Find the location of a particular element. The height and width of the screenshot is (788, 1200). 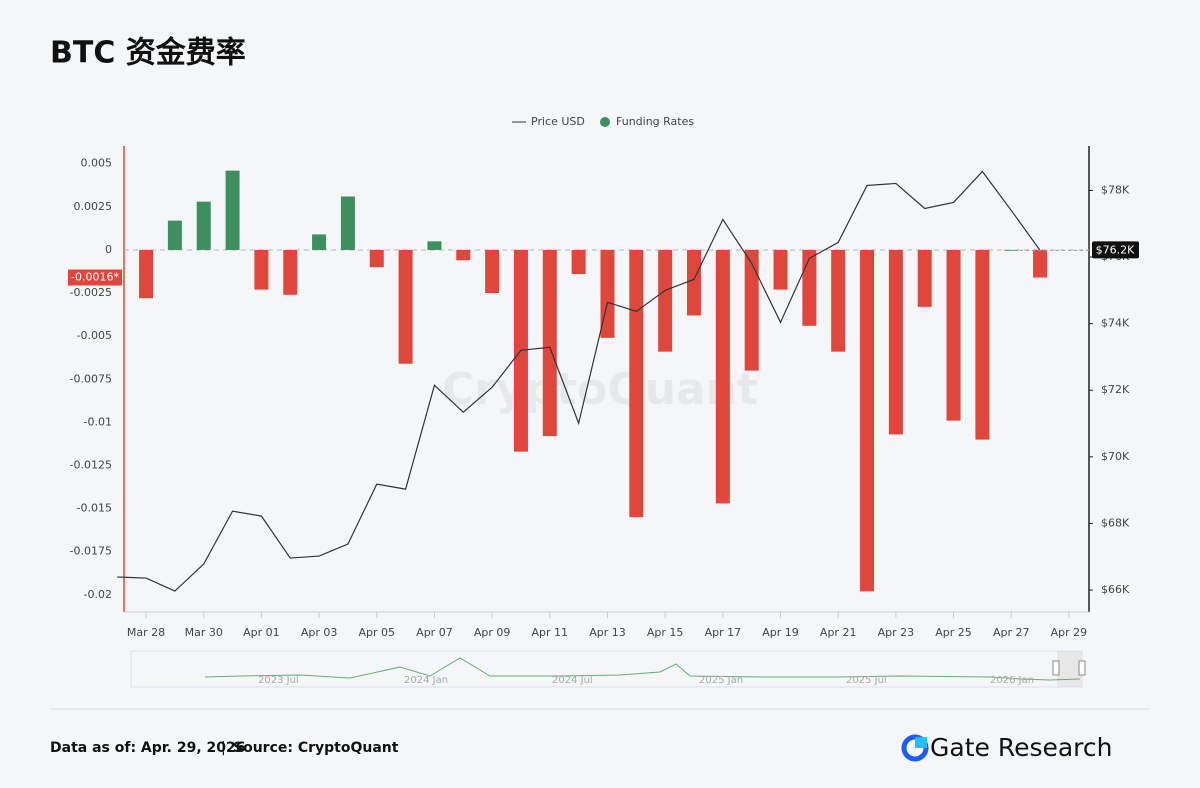

navigator-label: 2024 Jul is located at coordinates (572, 680).